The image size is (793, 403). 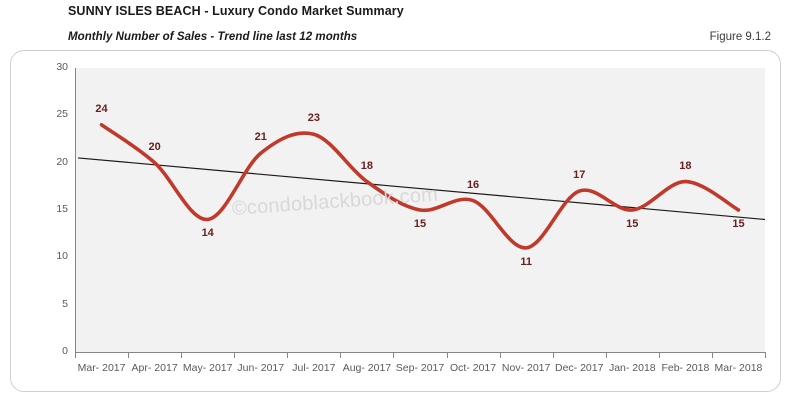 I want to click on x-axis-tick-label: Sep- 2017, so click(x=420, y=368).